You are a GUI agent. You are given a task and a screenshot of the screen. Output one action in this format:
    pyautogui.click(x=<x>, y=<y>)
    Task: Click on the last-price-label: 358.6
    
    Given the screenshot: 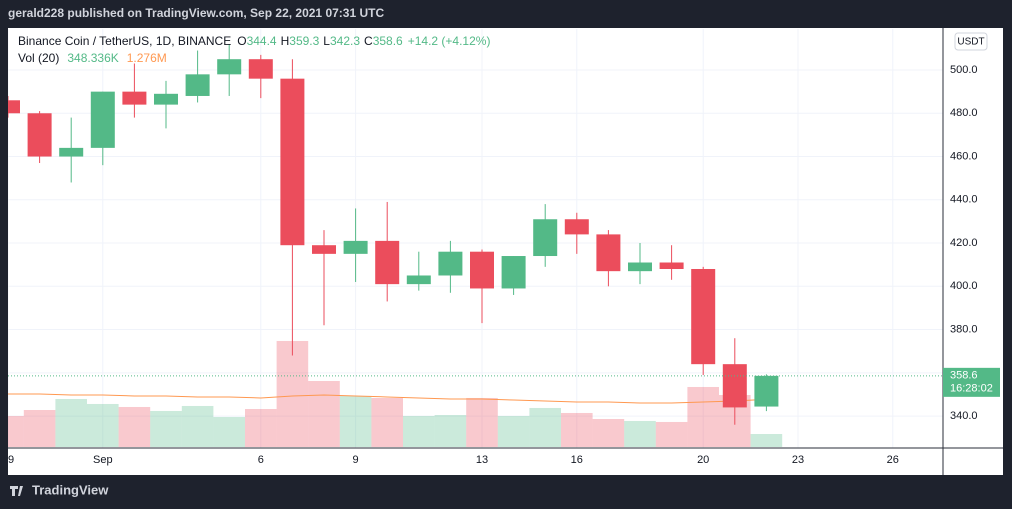 What is the action you would take?
    pyautogui.click(x=964, y=376)
    